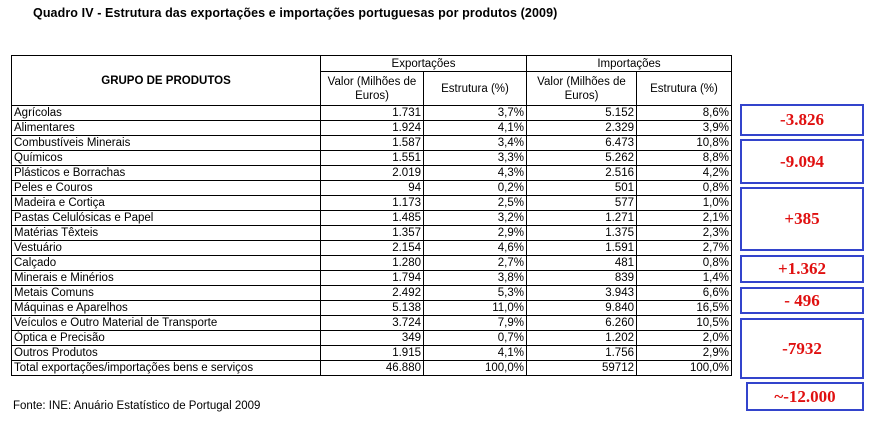 This screenshot has width=875, height=422. Describe the element at coordinates (581, 233) in the screenshot. I see `imports-value: 1.375` at that location.